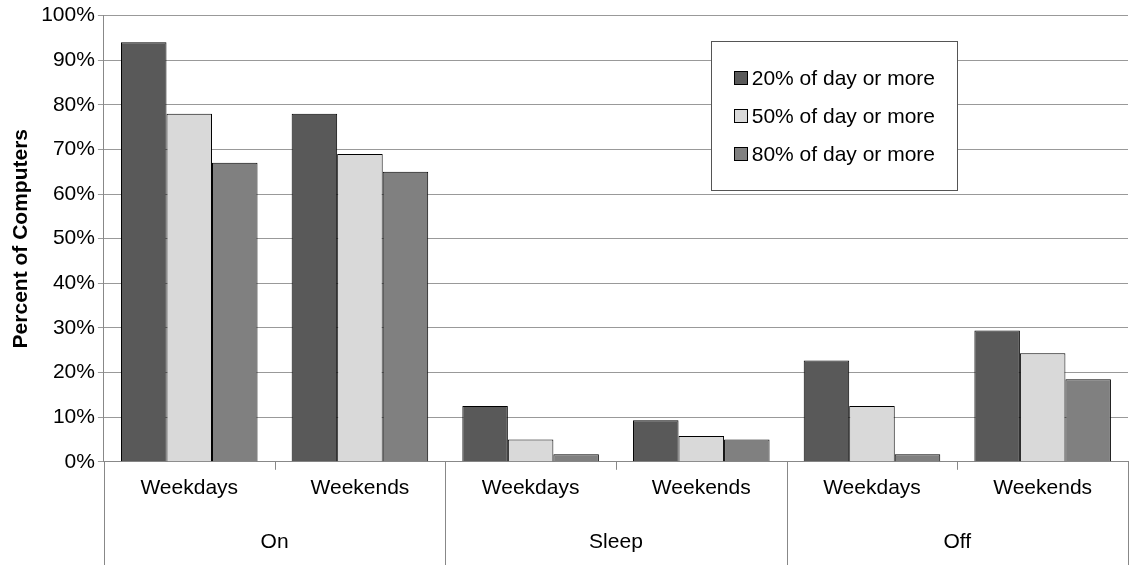 Image resolution: width=1132 pixels, height=565 pixels. What do you see at coordinates (274, 540) in the screenshot?
I see `text: On` at bounding box center [274, 540].